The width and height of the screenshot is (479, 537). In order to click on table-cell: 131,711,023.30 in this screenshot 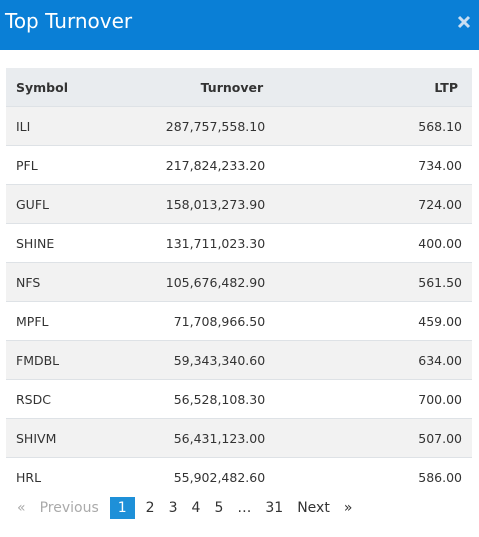, I will do `click(244, 243)`.